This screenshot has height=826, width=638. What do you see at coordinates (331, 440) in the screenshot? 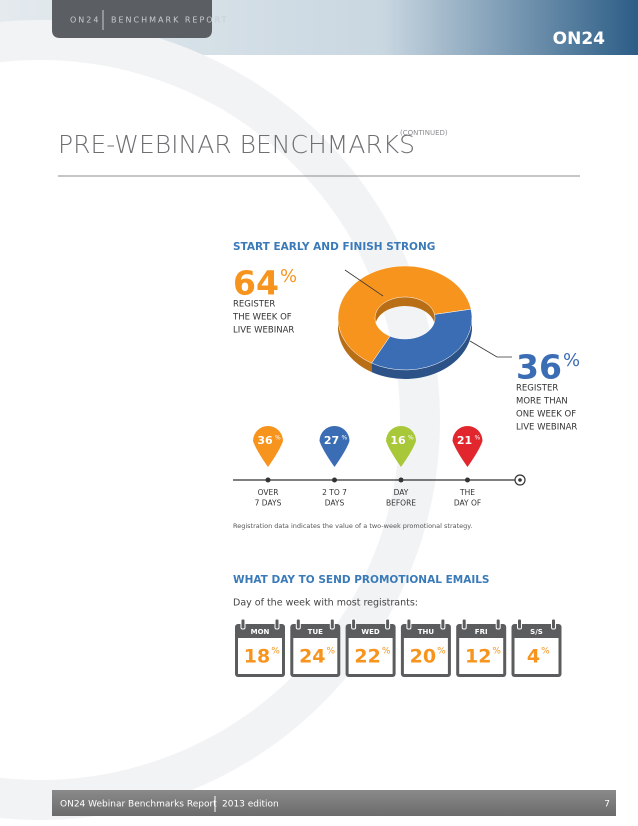
I see `timeline-value: 27` at bounding box center [331, 440].